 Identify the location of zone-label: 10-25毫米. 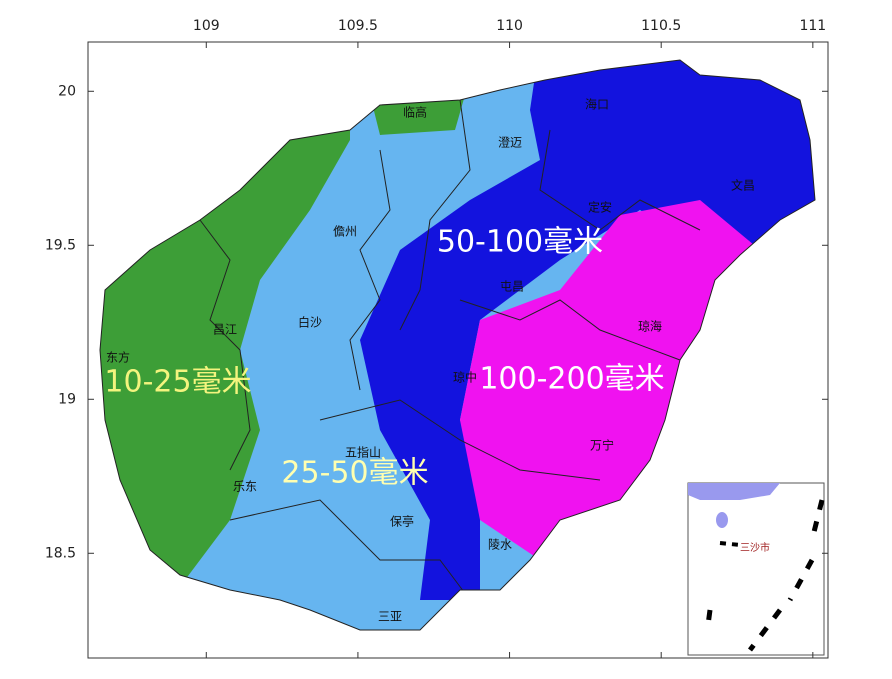
(177, 382).